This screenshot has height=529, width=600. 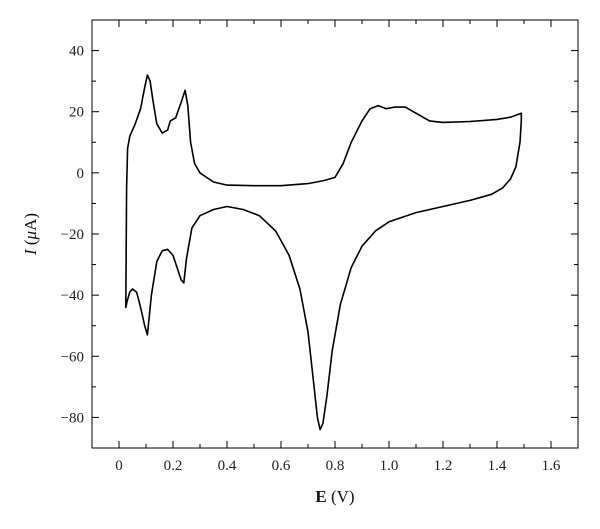 What do you see at coordinates (76, 52) in the screenshot?
I see `y-tick-label: 40` at bounding box center [76, 52].